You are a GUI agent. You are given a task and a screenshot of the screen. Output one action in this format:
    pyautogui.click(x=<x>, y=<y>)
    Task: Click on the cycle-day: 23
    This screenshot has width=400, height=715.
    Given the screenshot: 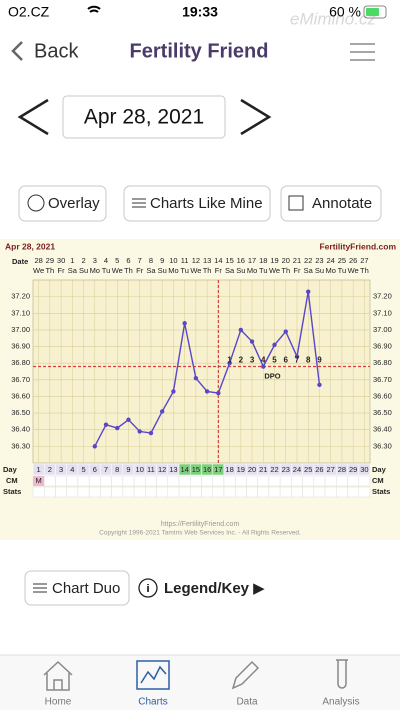 What is the action you would take?
    pyautogui.click(x=286, y=469)
    